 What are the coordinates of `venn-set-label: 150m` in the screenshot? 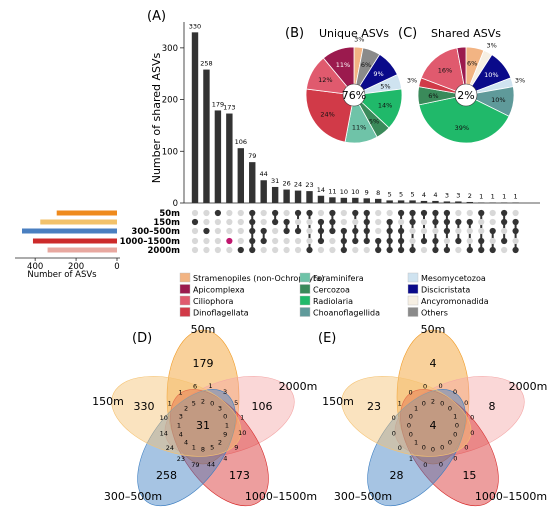 It's located at (108, 401).